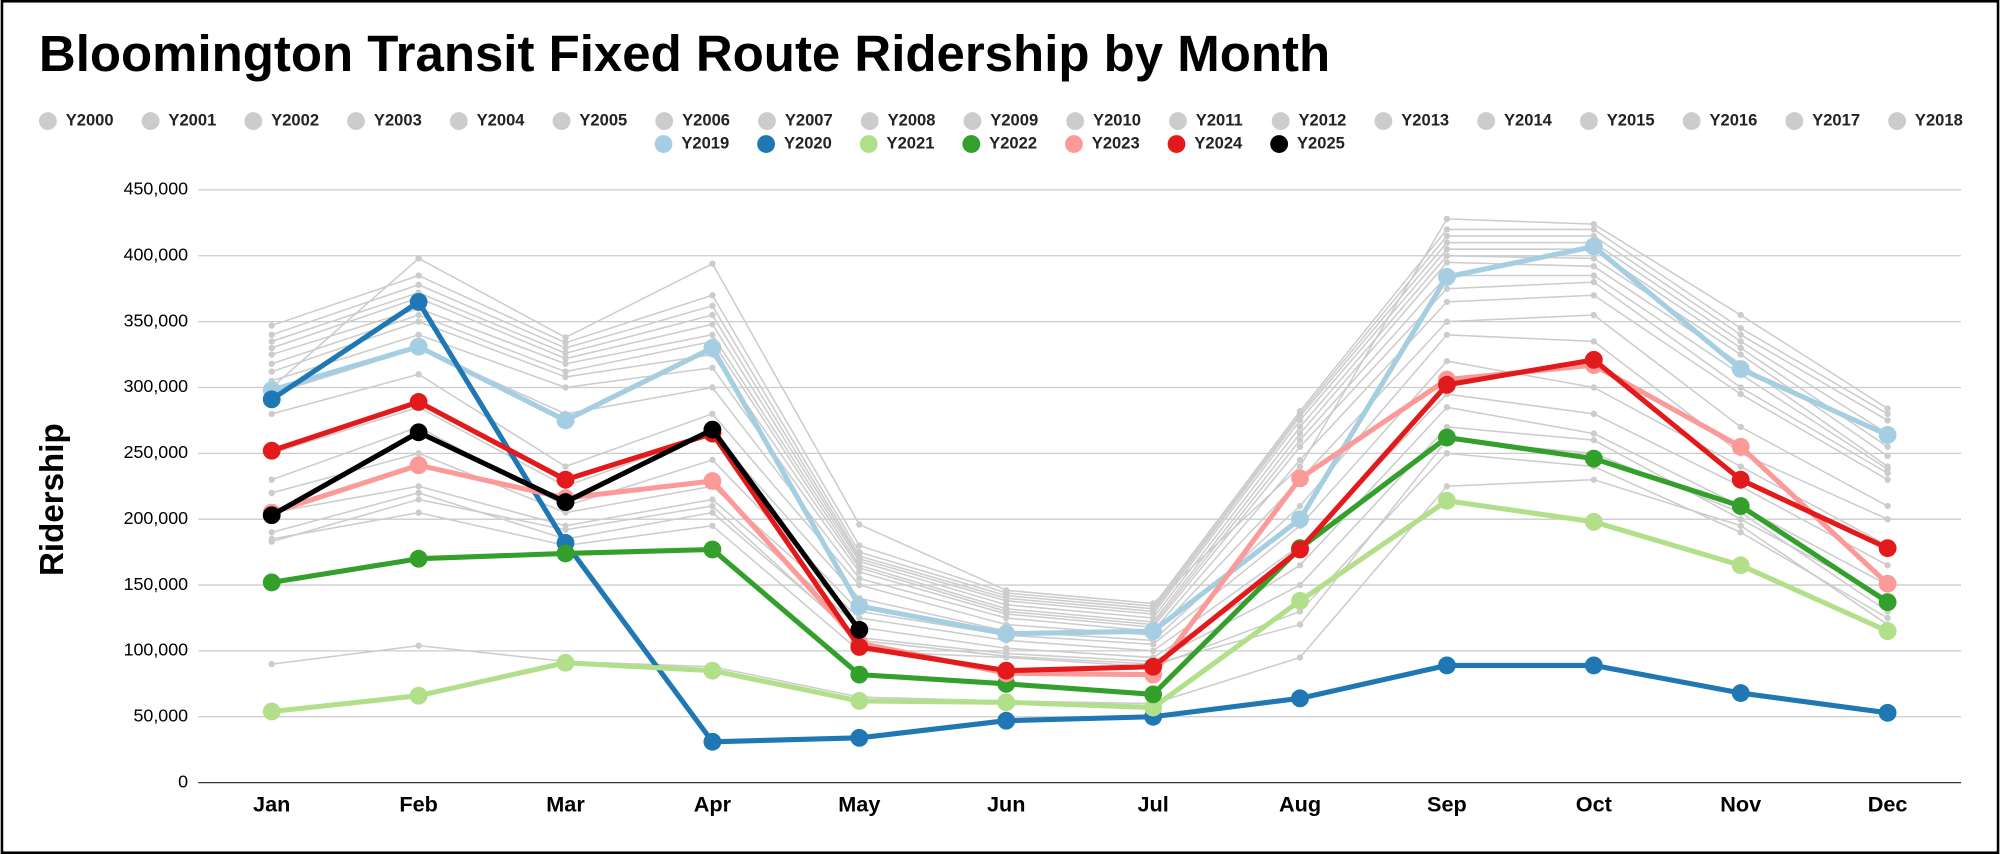  What do you see at coordinates (418, 803) in the screenshot?
I see `x-tick-label: Feb` at bounding box center [418, 803].